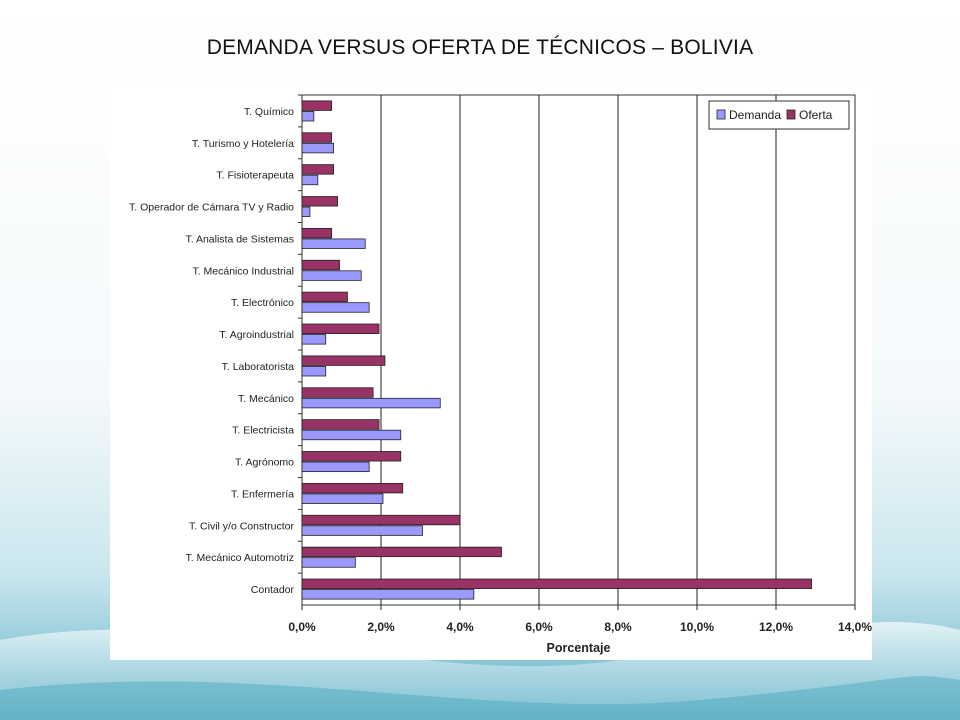 Image resolution: width=960 pixels, height=720 pixels. What do you see at coordinates (269, 112) in the screenshot?
I see `category-label: T. Químico` at bounding box center [269, 112].